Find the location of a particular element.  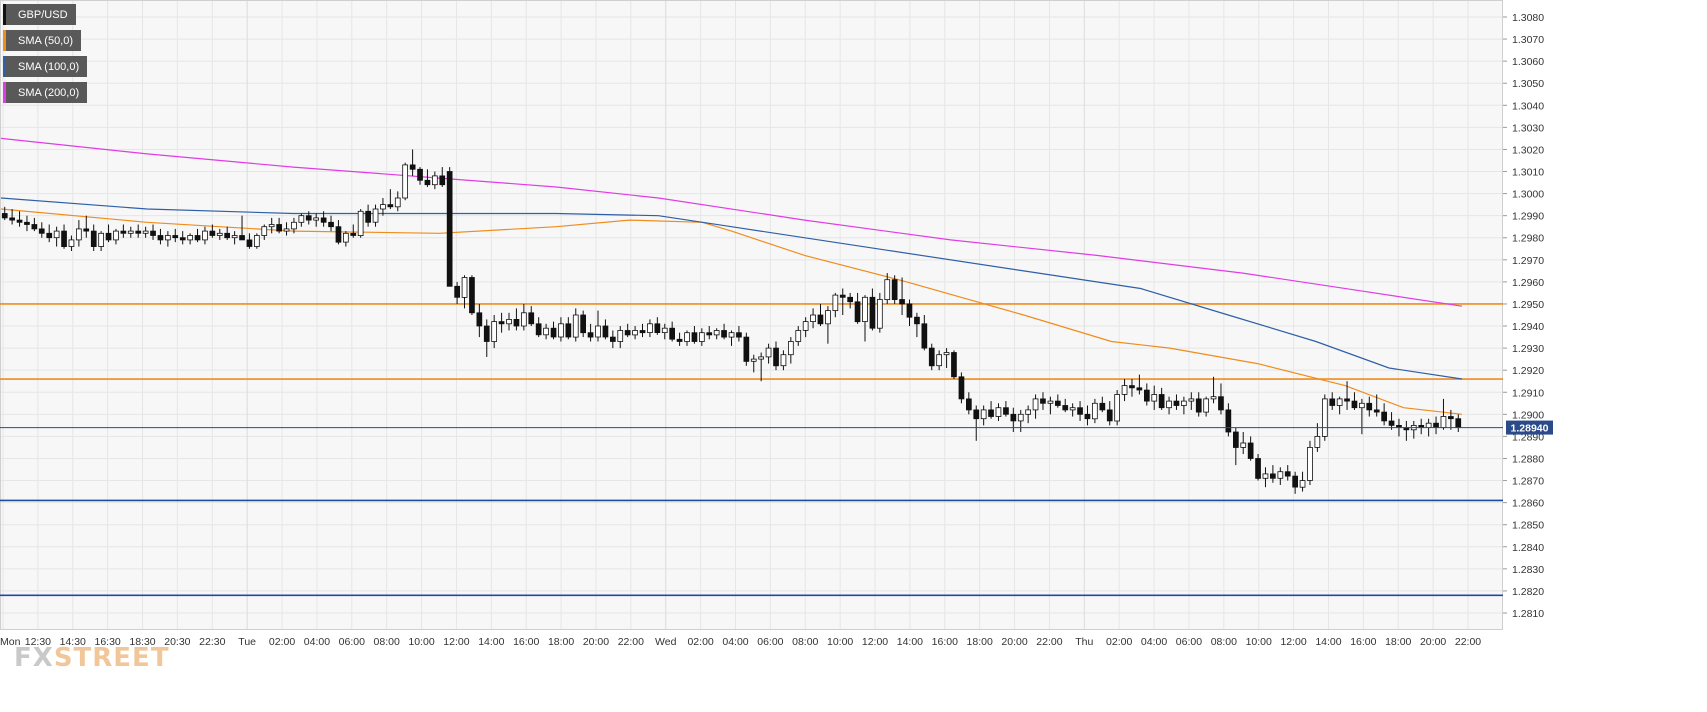

legend-item-gbpusd: GBP/USD is located at coordinates (39, 14).